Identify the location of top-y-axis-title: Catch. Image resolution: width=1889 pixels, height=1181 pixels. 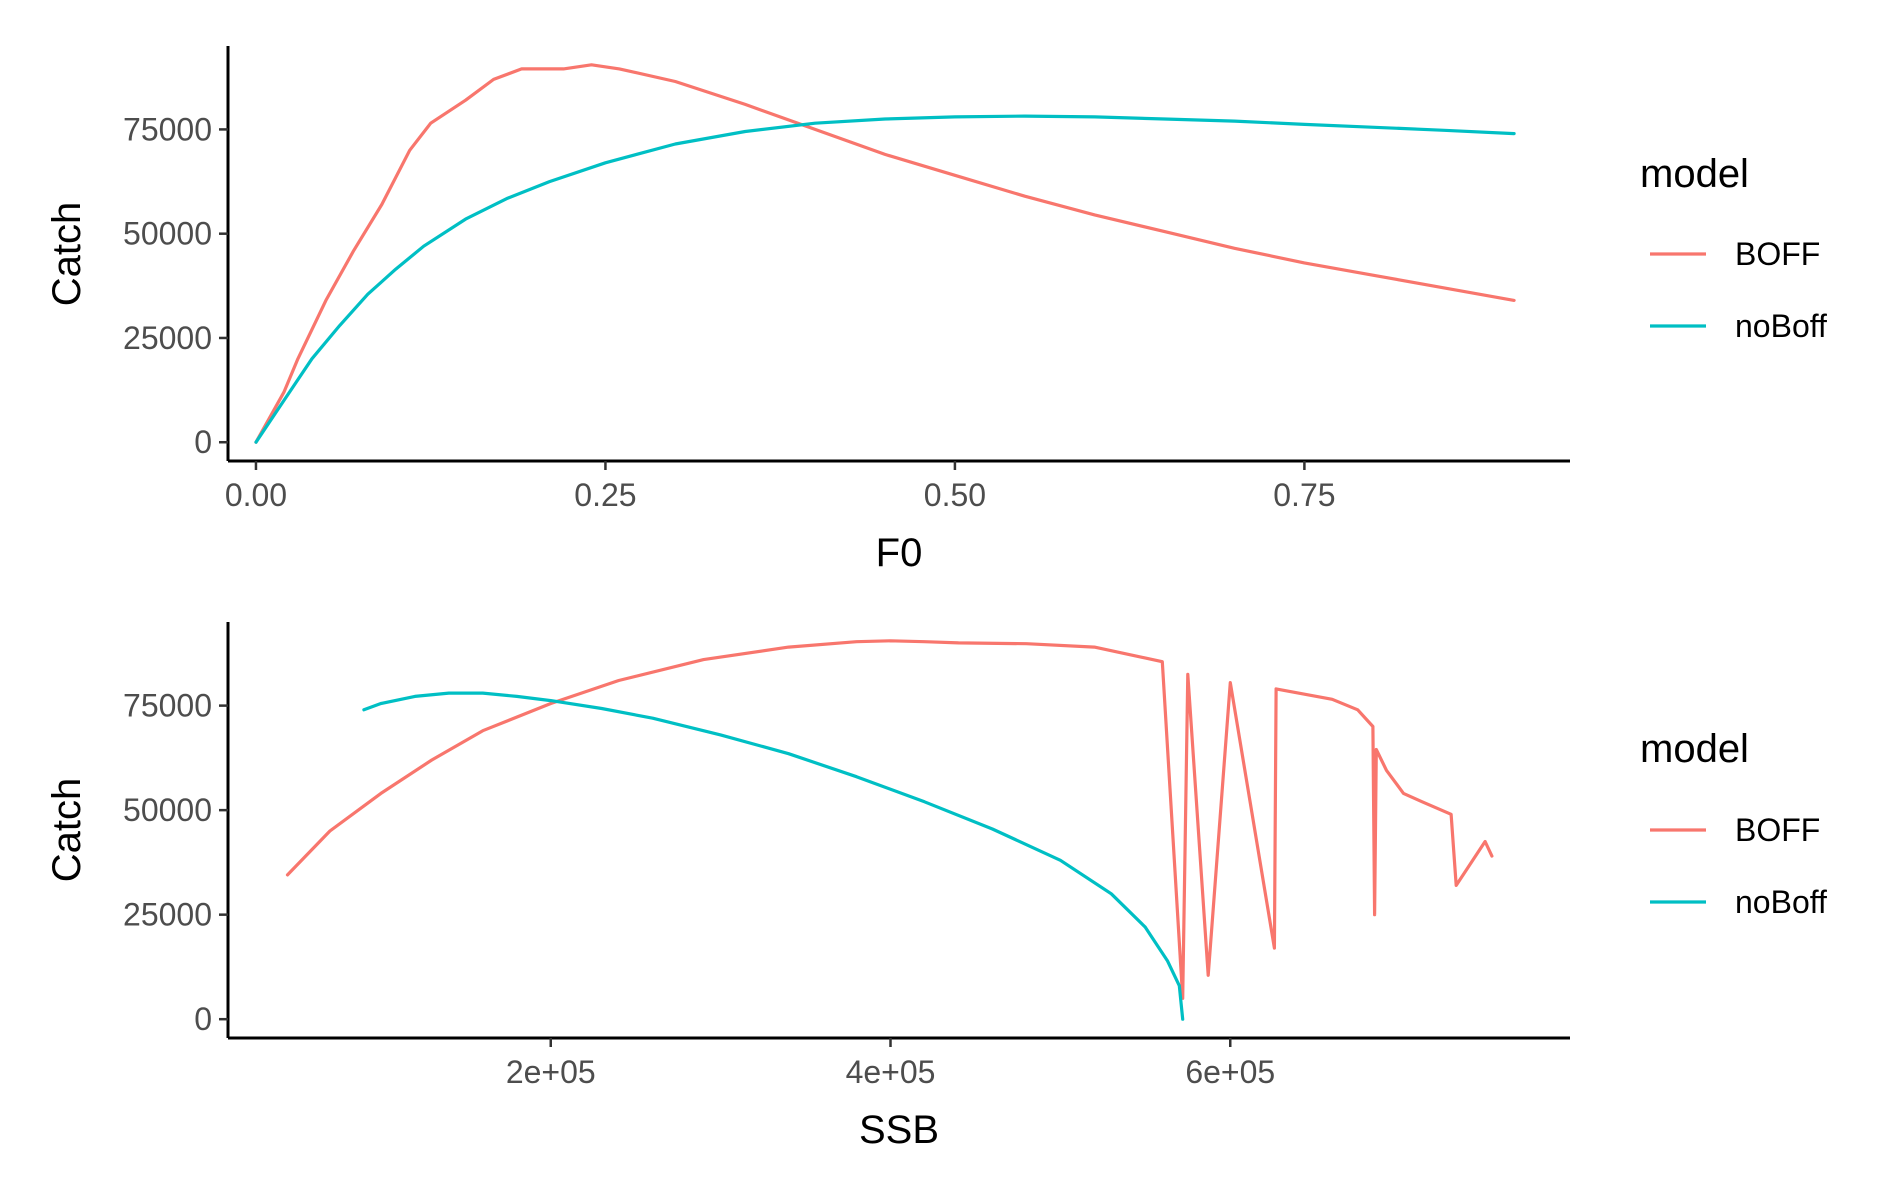
(67, 254).